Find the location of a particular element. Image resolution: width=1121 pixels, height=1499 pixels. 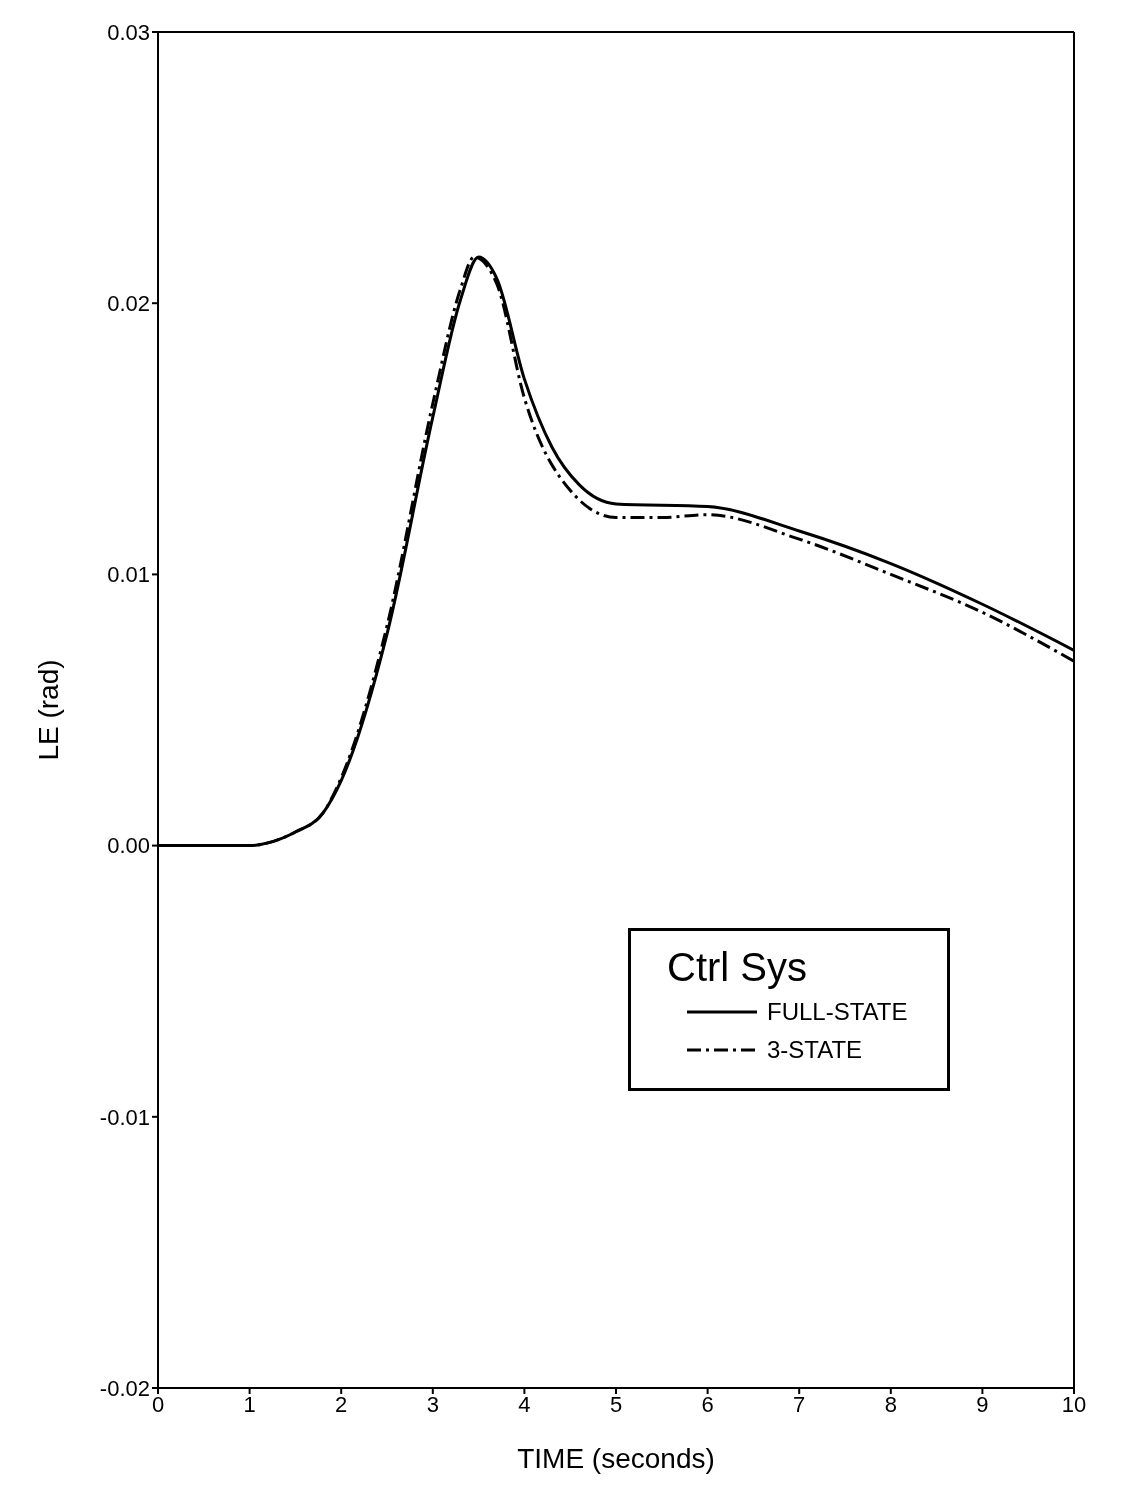

legend-label: 3-STATE is located at coordinates (815, 1050).